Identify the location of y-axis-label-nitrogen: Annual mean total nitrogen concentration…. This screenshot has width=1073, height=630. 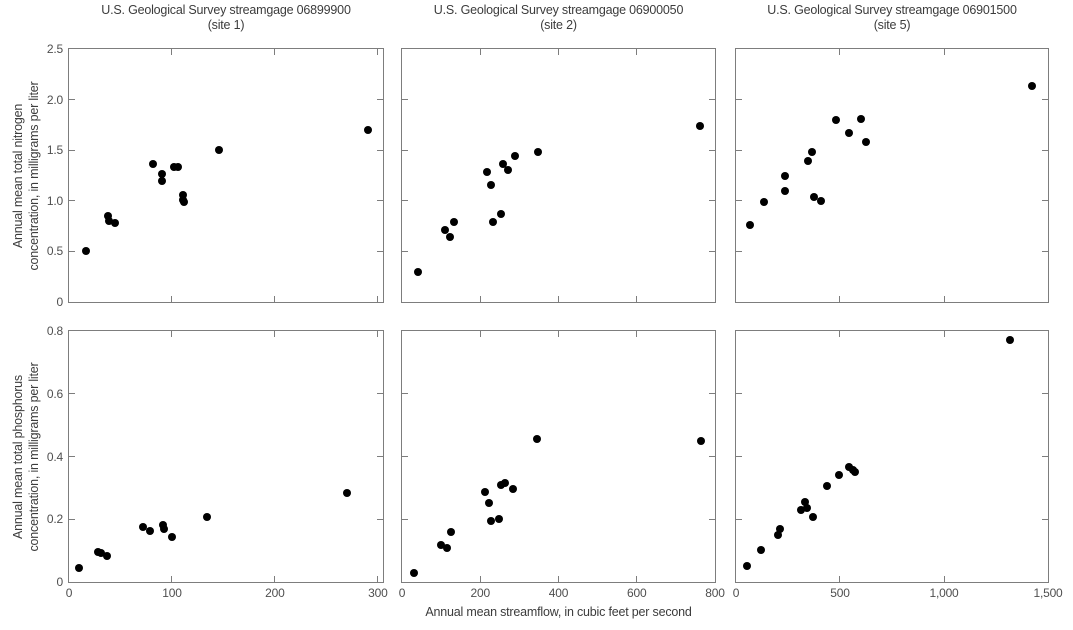
(26, 176).